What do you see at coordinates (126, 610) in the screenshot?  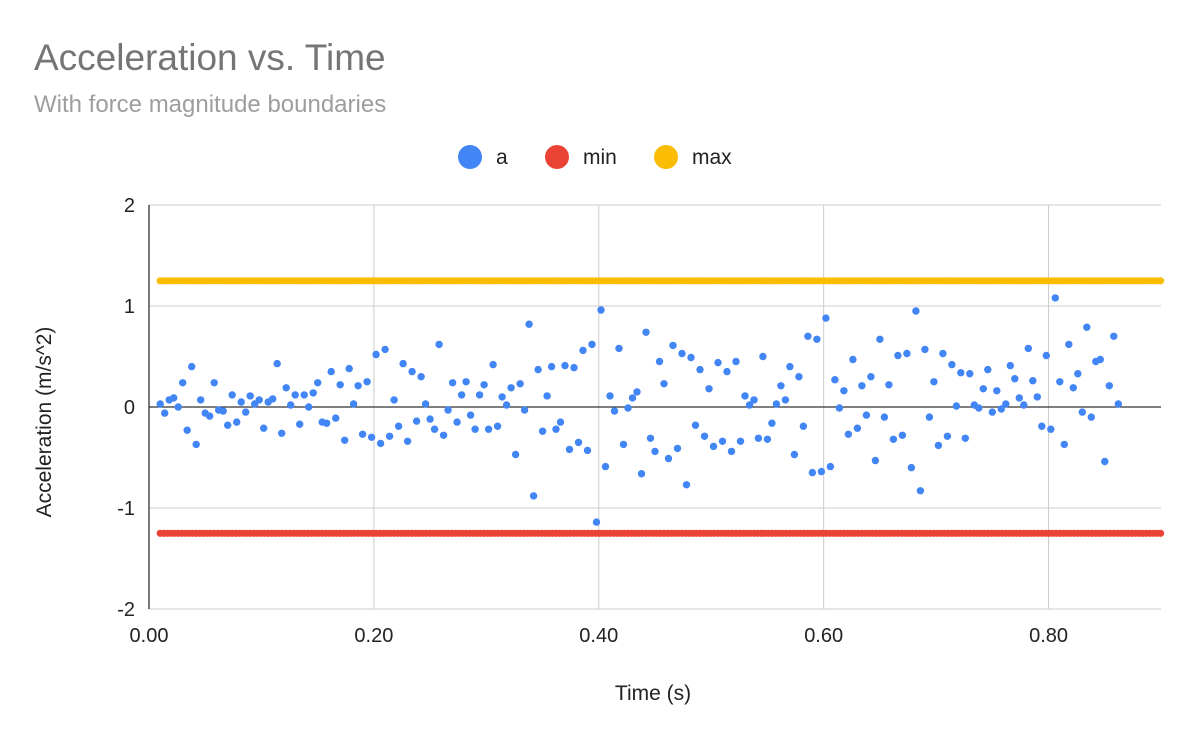 I see `y-tick-label: -2` at bounding box center [126, 610].